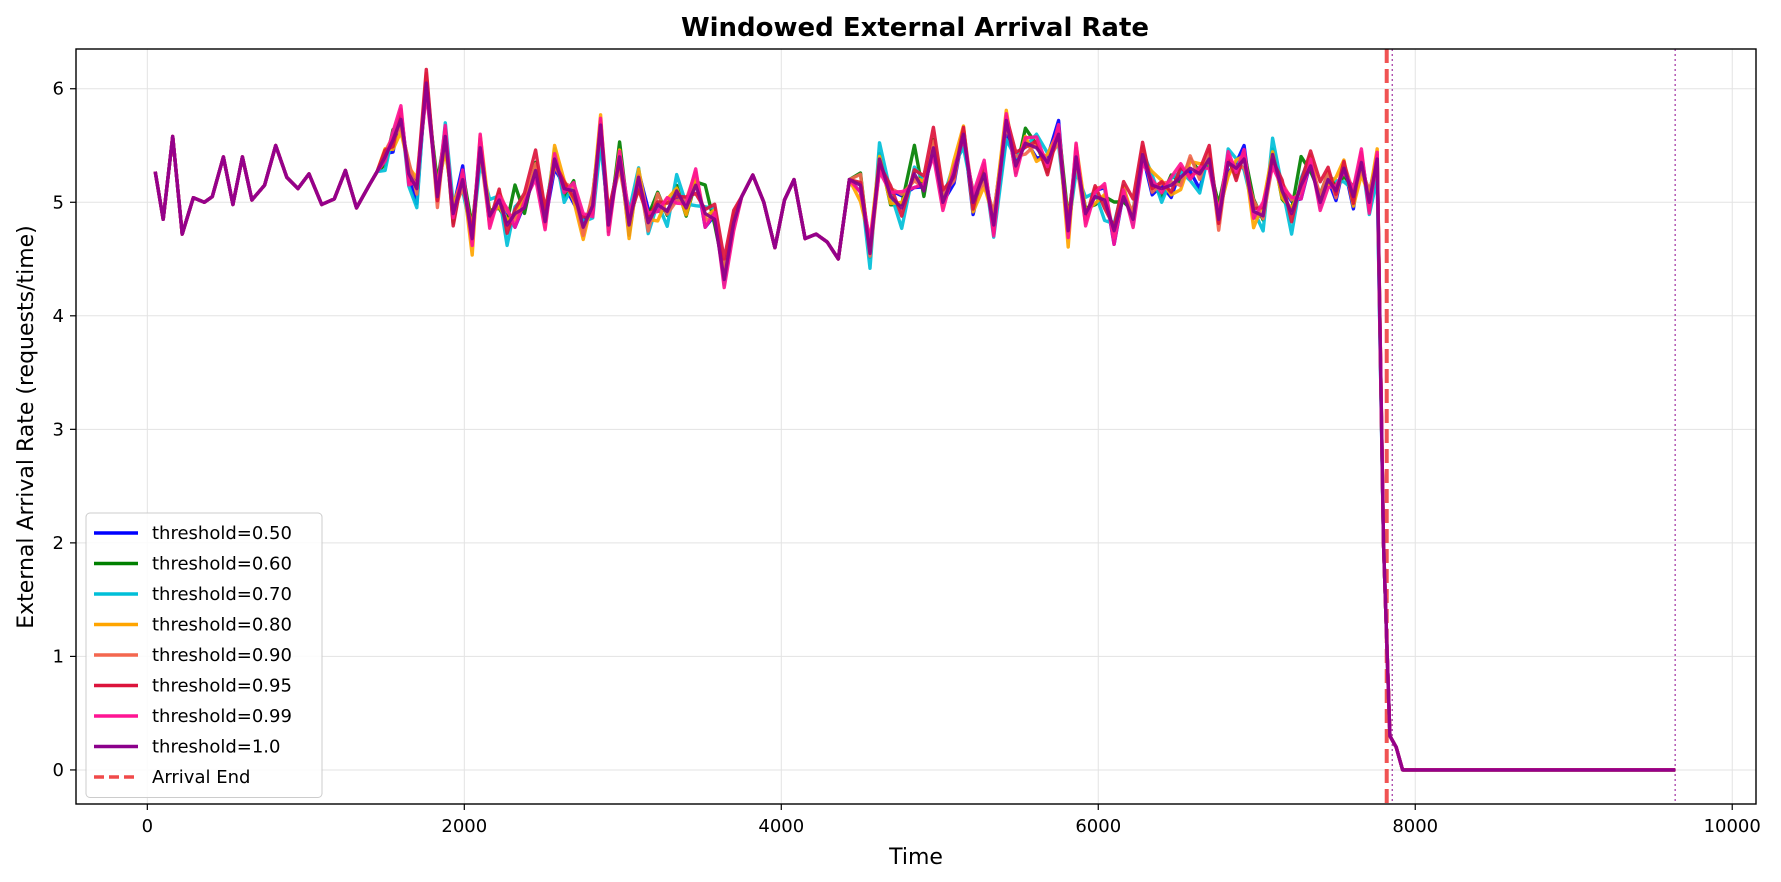 The height and width of the screenshot is (882, 1781). I want to click on x-axis: 0 2000 4000 6000 8000 10000, so click(951, 820).